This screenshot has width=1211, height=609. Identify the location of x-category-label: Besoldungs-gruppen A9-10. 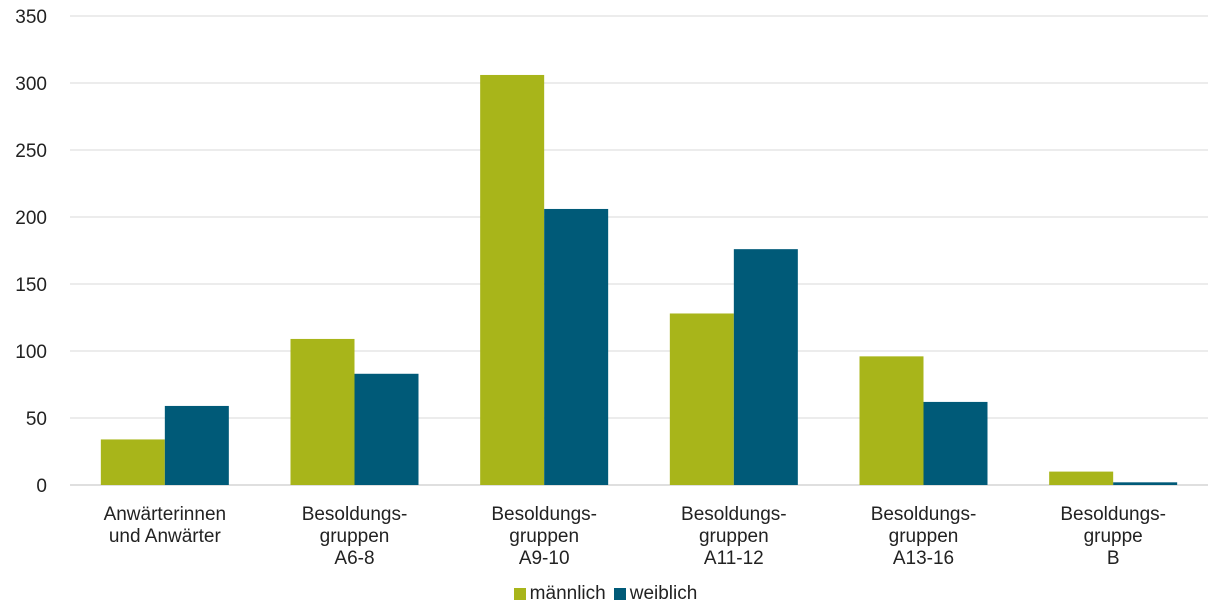
(544, 536).